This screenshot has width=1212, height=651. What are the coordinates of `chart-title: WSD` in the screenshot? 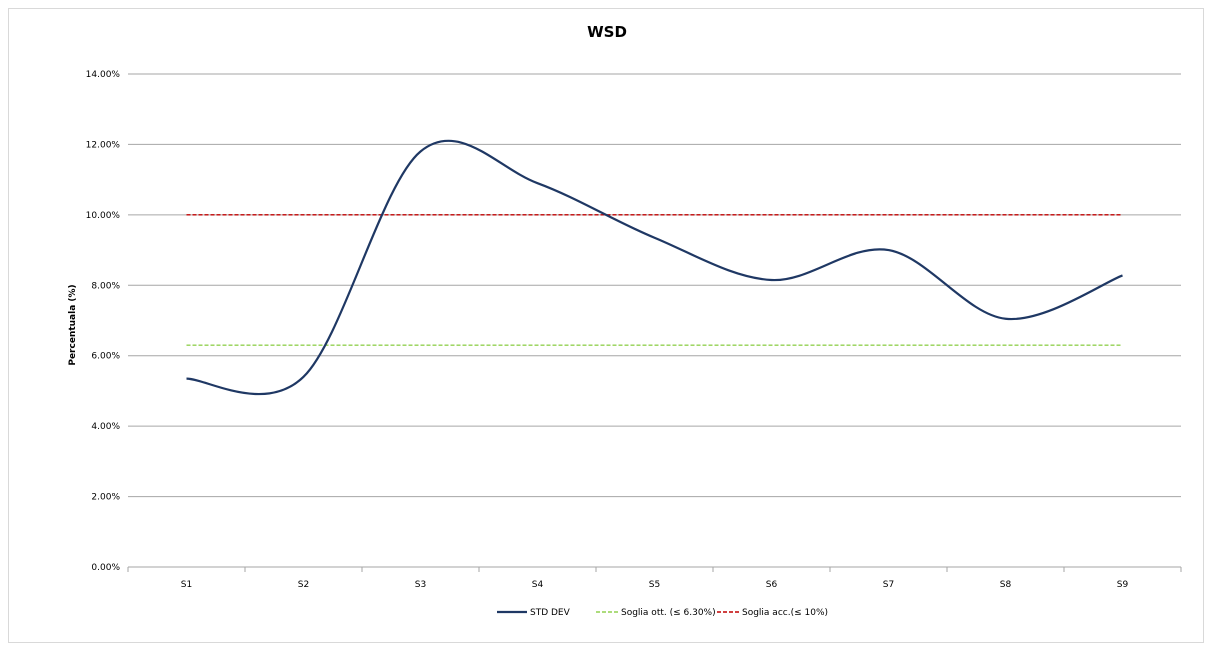 It's located at (607, 32).